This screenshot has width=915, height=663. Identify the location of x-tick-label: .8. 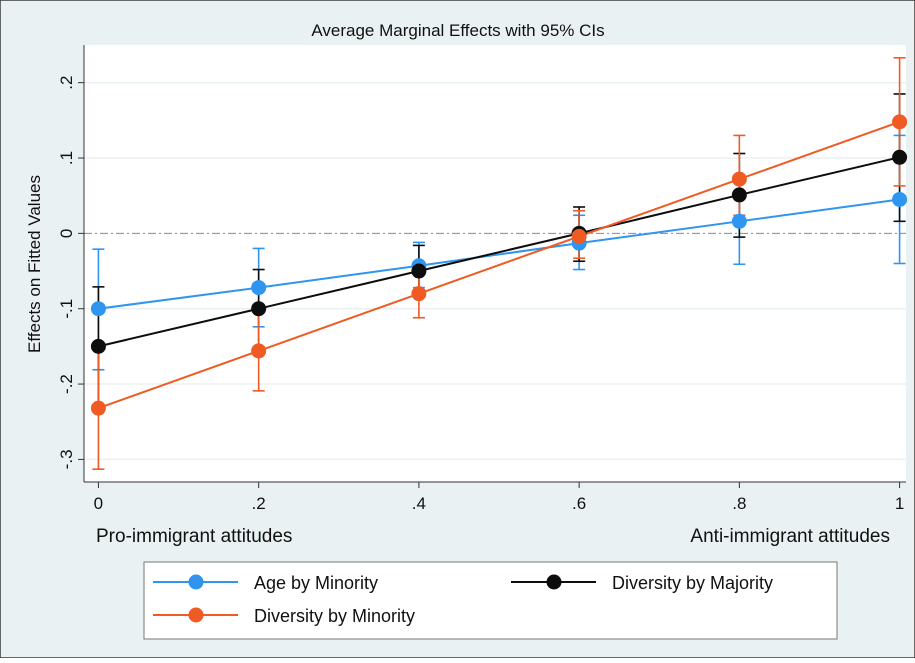
(739, 503).